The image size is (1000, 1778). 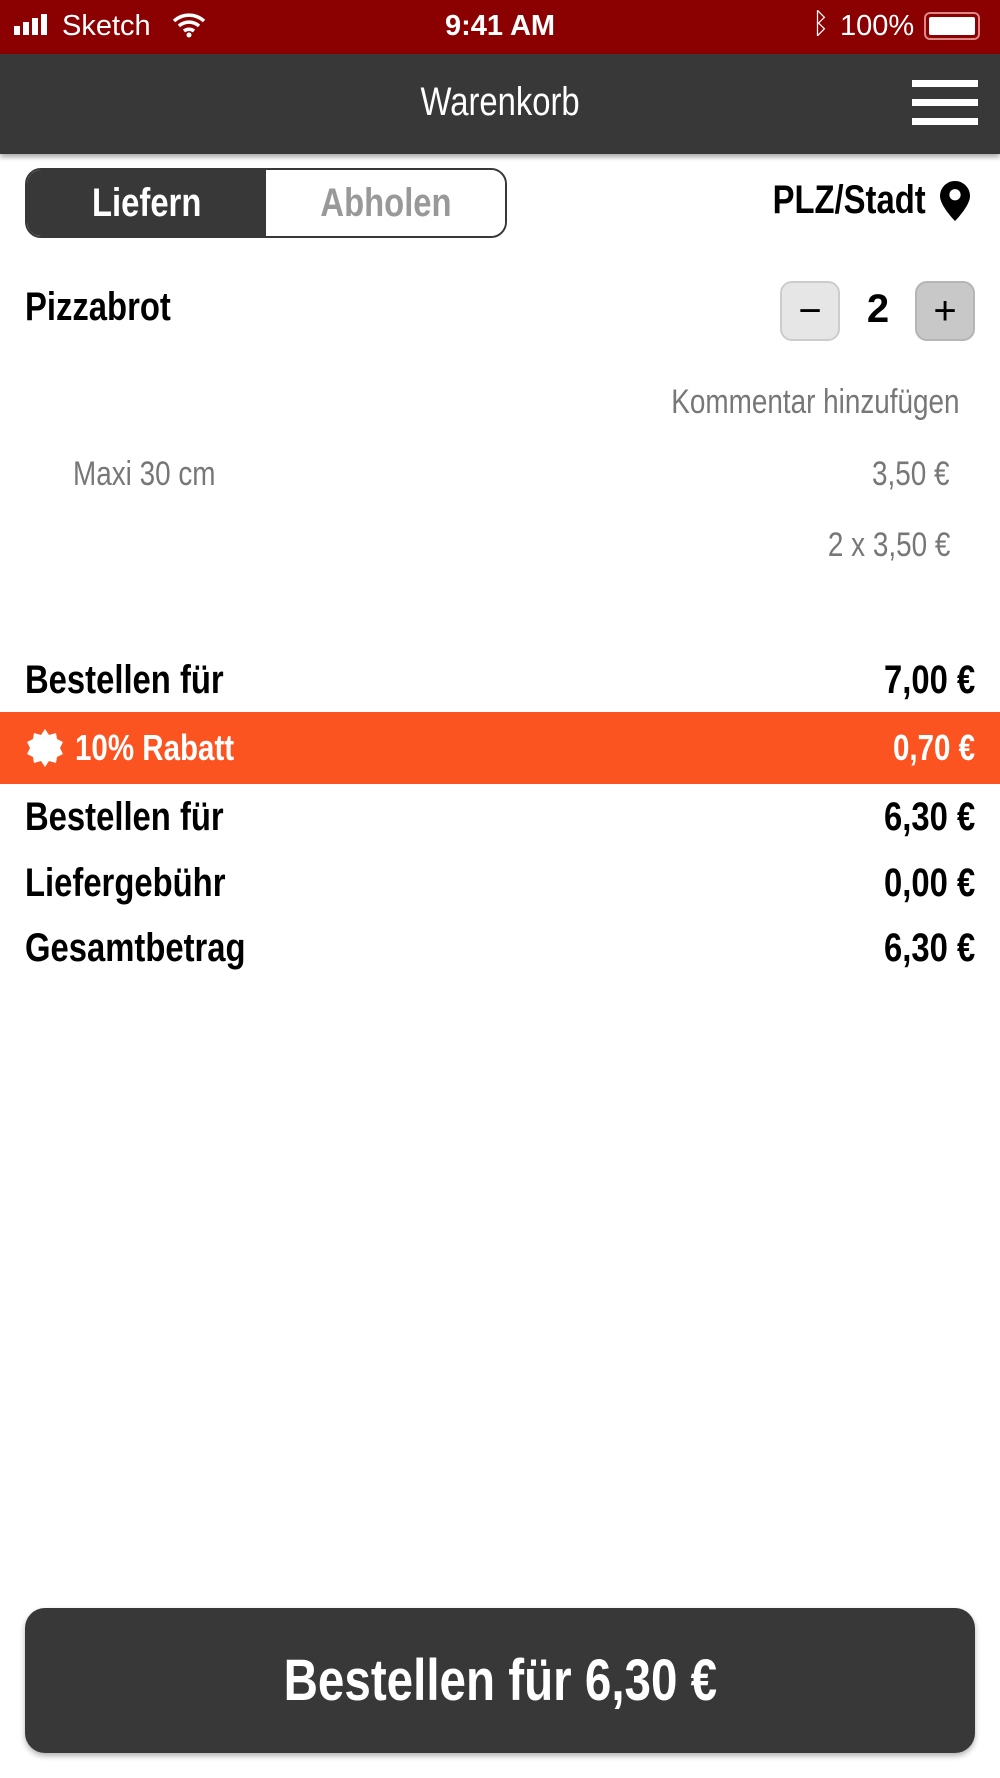 I want to click on location-button: PLZ/Stadt, so click(x=854, y=200).